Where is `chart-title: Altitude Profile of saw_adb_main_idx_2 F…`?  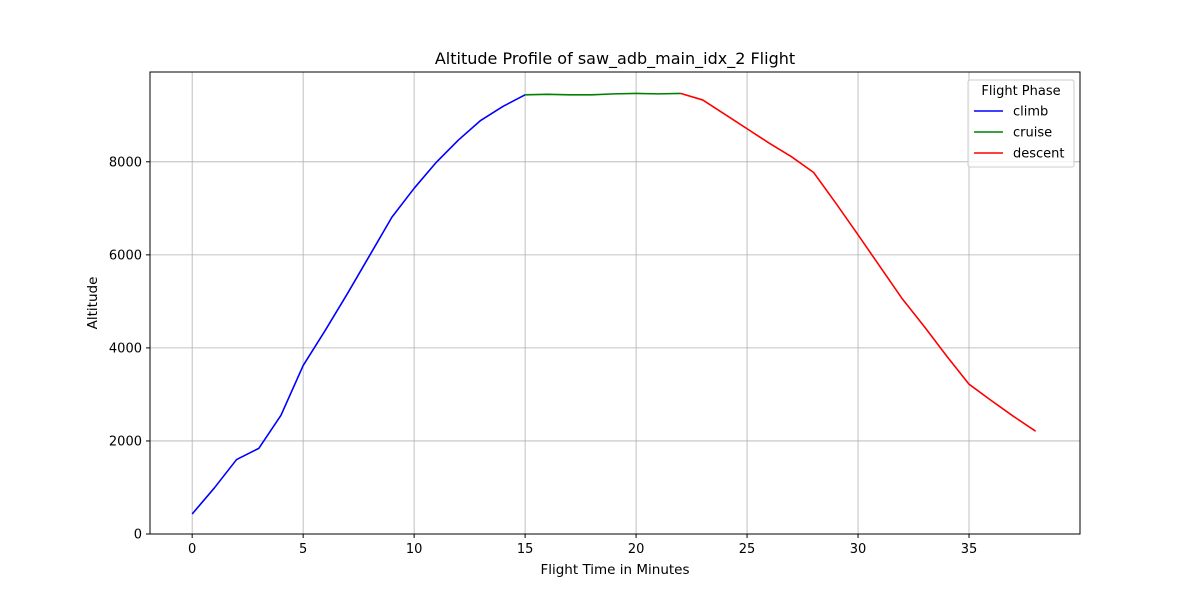
chart-title: Altitude Profile of saw_adb_main_idx_2 F… is located at coordinates (615, 59).